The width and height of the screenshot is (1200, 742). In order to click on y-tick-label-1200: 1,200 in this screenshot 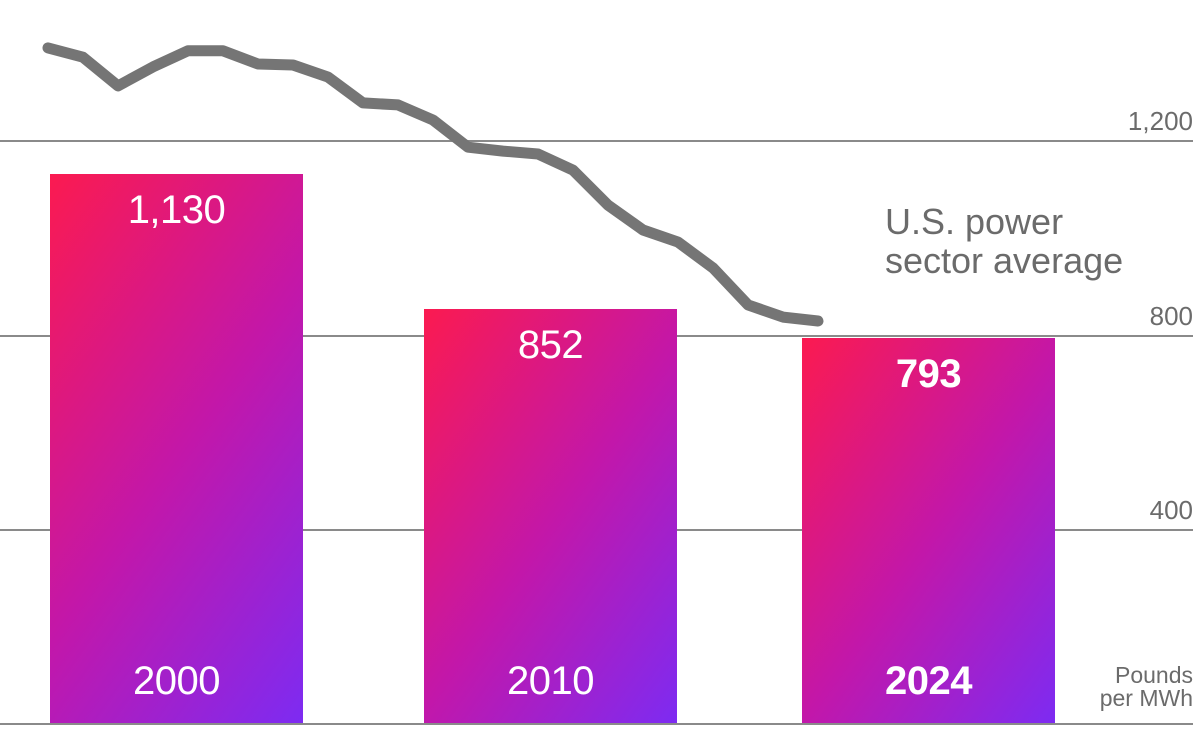, I will do `click(1160, 121)`.